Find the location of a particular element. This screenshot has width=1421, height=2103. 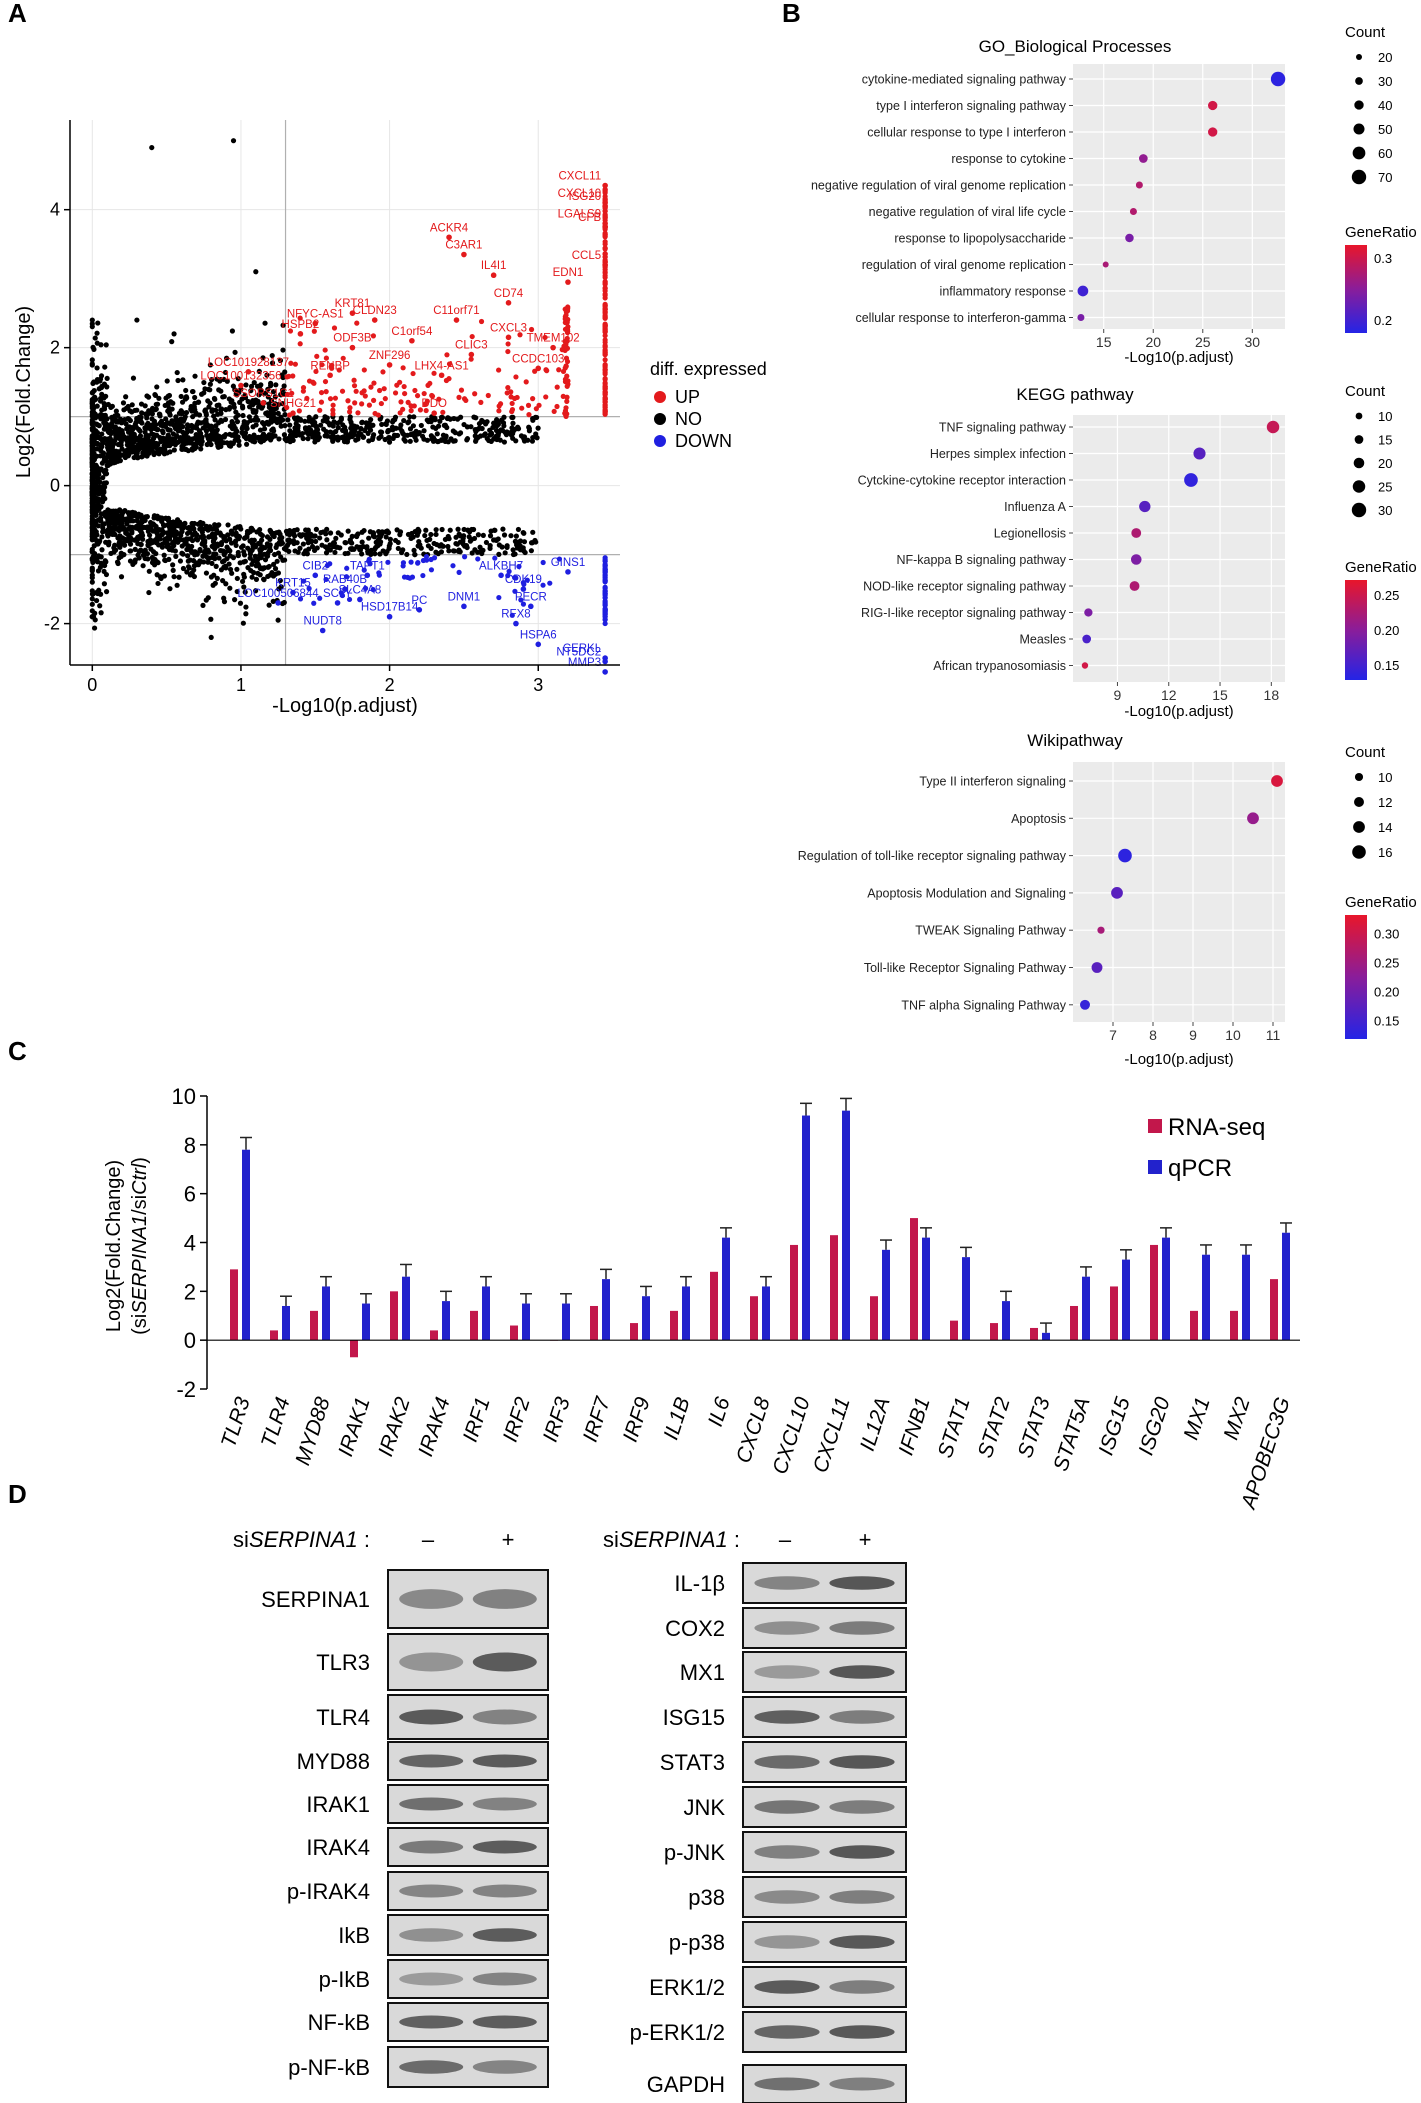

go-term-label: cellular response to type I interferon is located at coordinates (966, 133).